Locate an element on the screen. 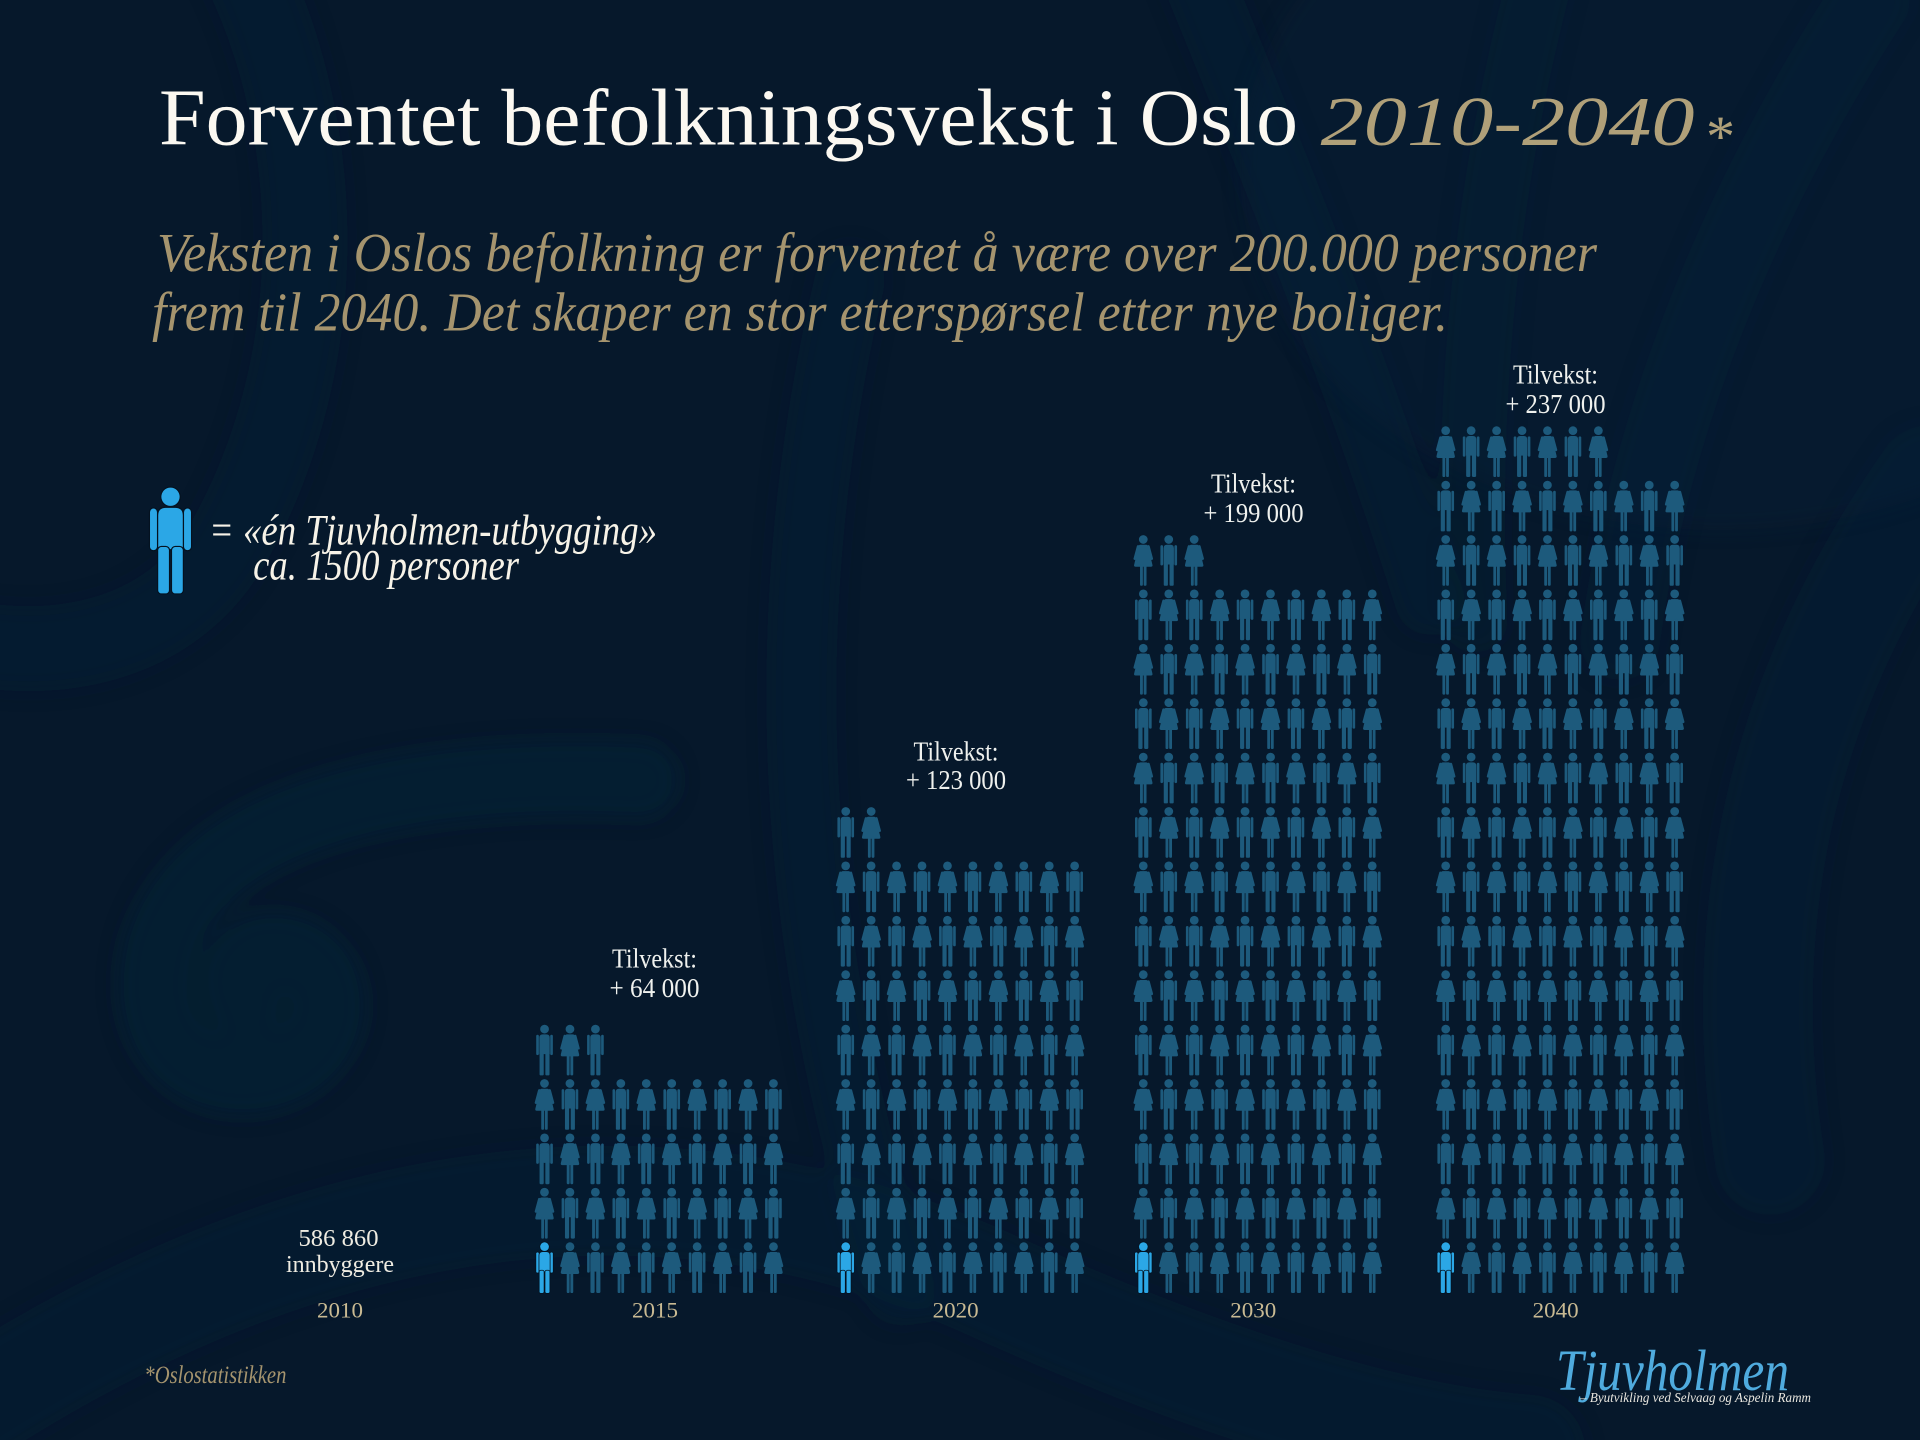 Image resolution: width=1920 pixels, height=1440 pixels. svg-text: *Oslostatistikken is located at coordinates (215, 1375).